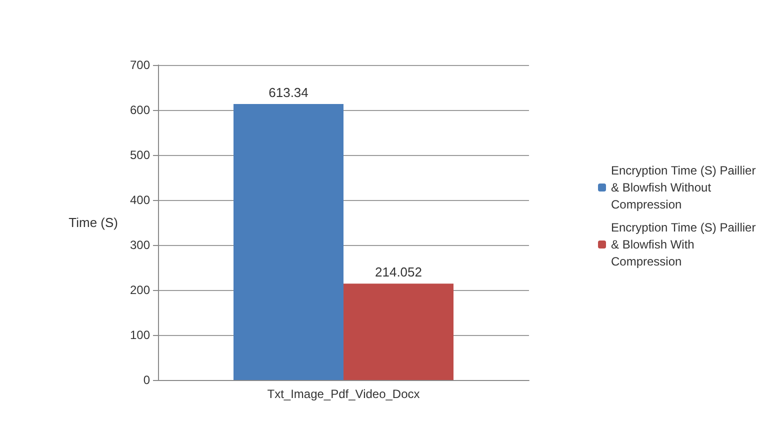 Image resolution: width=782 pixels, height=432 pixels. Describe the element at coordinates (685, 244) in the screenshot. I see `legend-label: Encryption Time (S) Paillier & Blowfish With Compression` at that location.